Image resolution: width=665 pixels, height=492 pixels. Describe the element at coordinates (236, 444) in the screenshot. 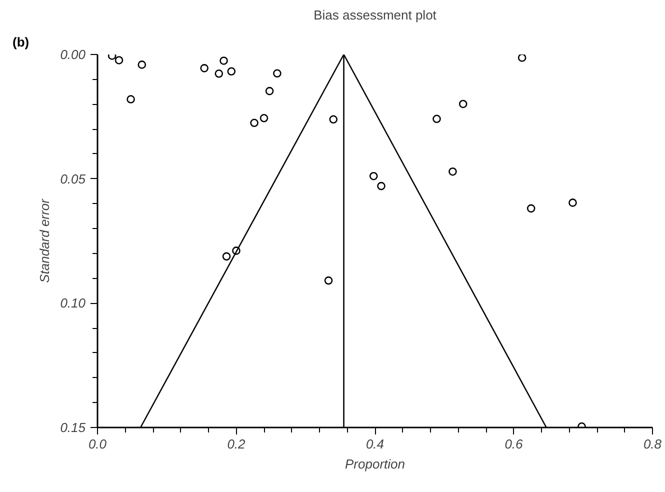

I see `x-tick-label: 0.2` at that location.